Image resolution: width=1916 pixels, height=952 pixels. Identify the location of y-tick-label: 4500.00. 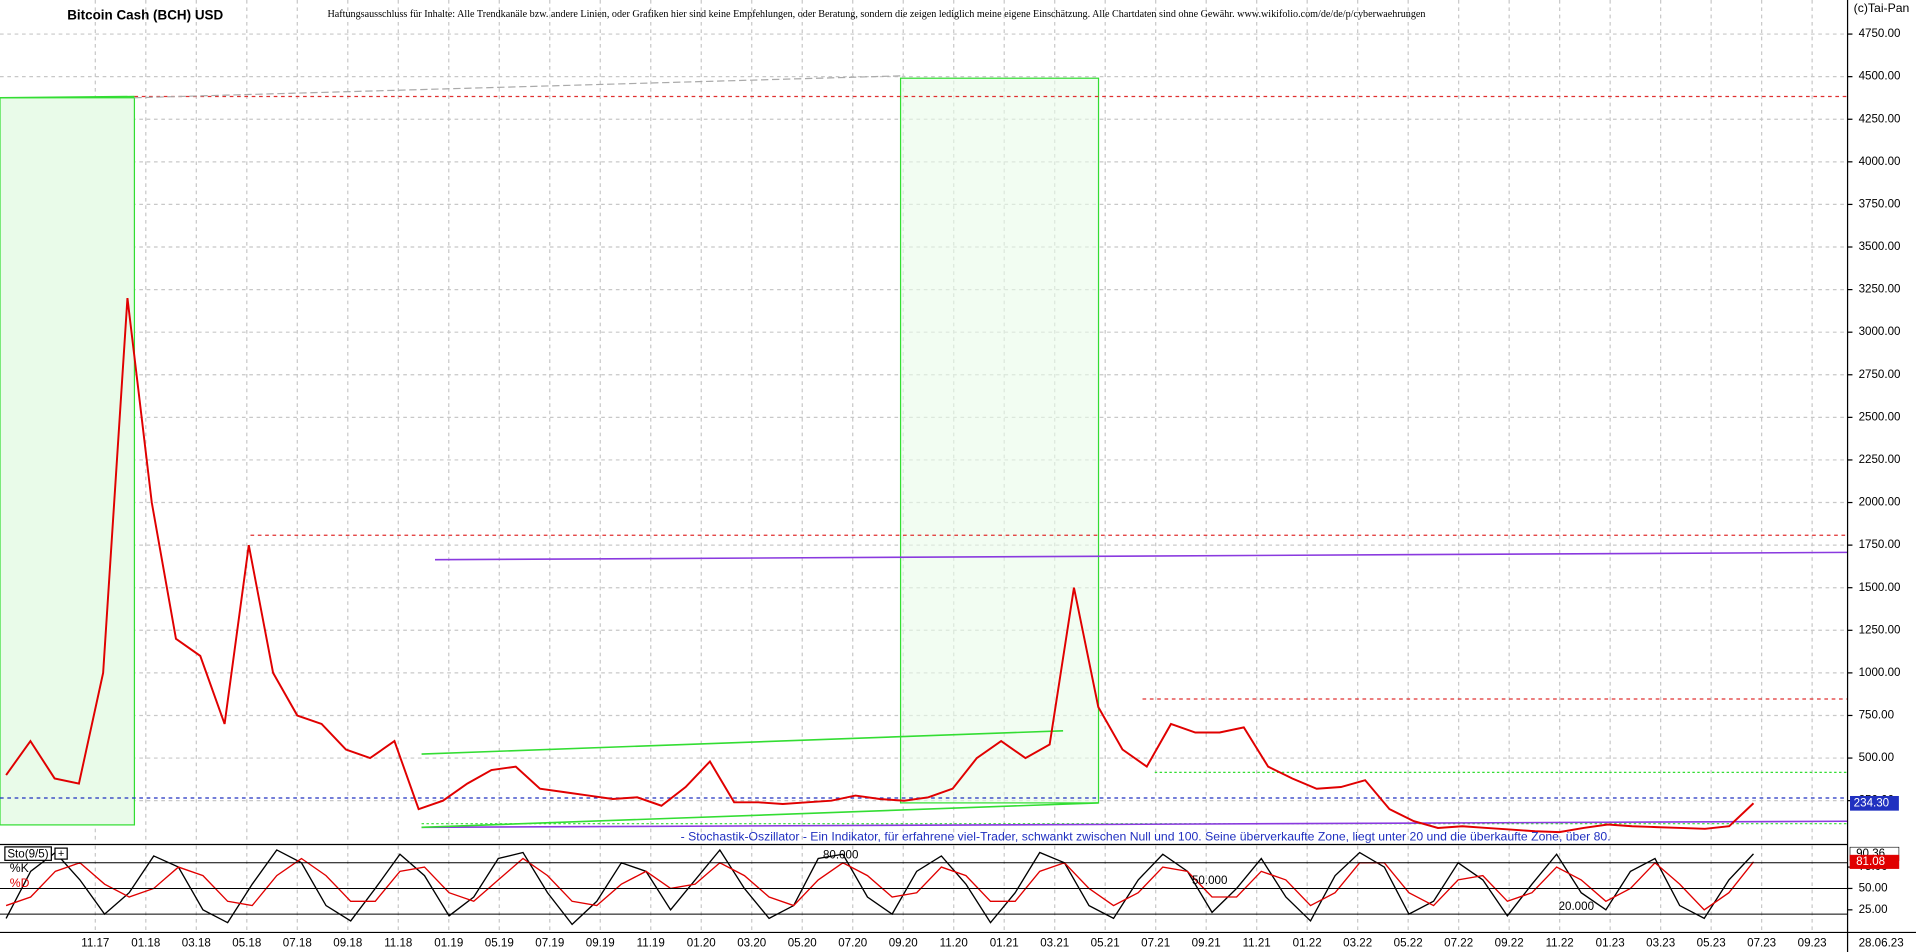
(1880, 76).